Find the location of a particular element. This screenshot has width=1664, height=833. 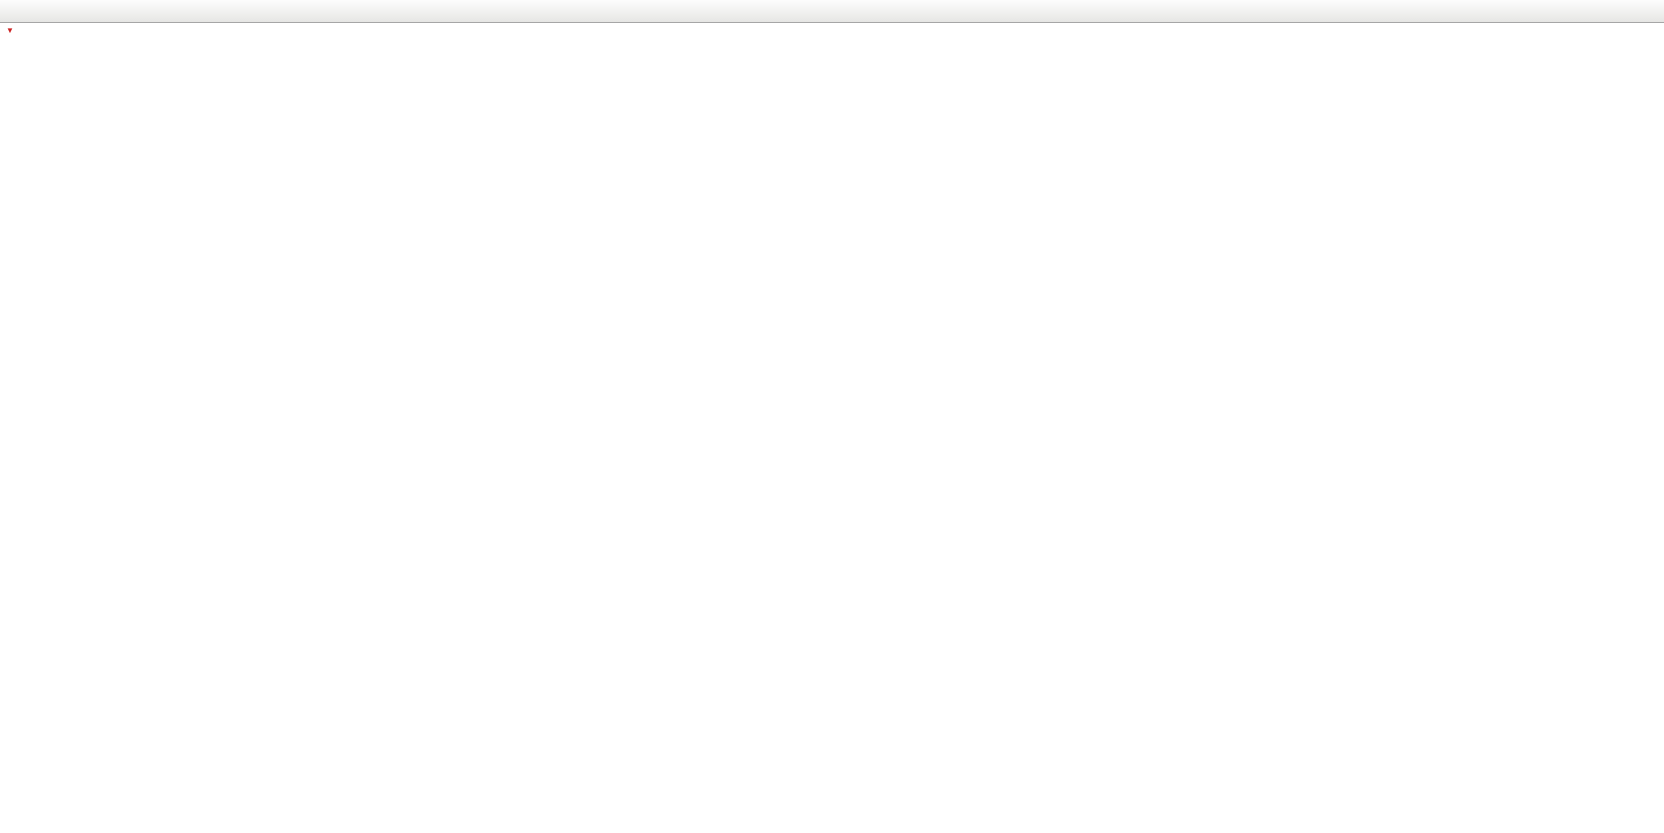

chart-ohlc-label is located at coordinates (12, 31).